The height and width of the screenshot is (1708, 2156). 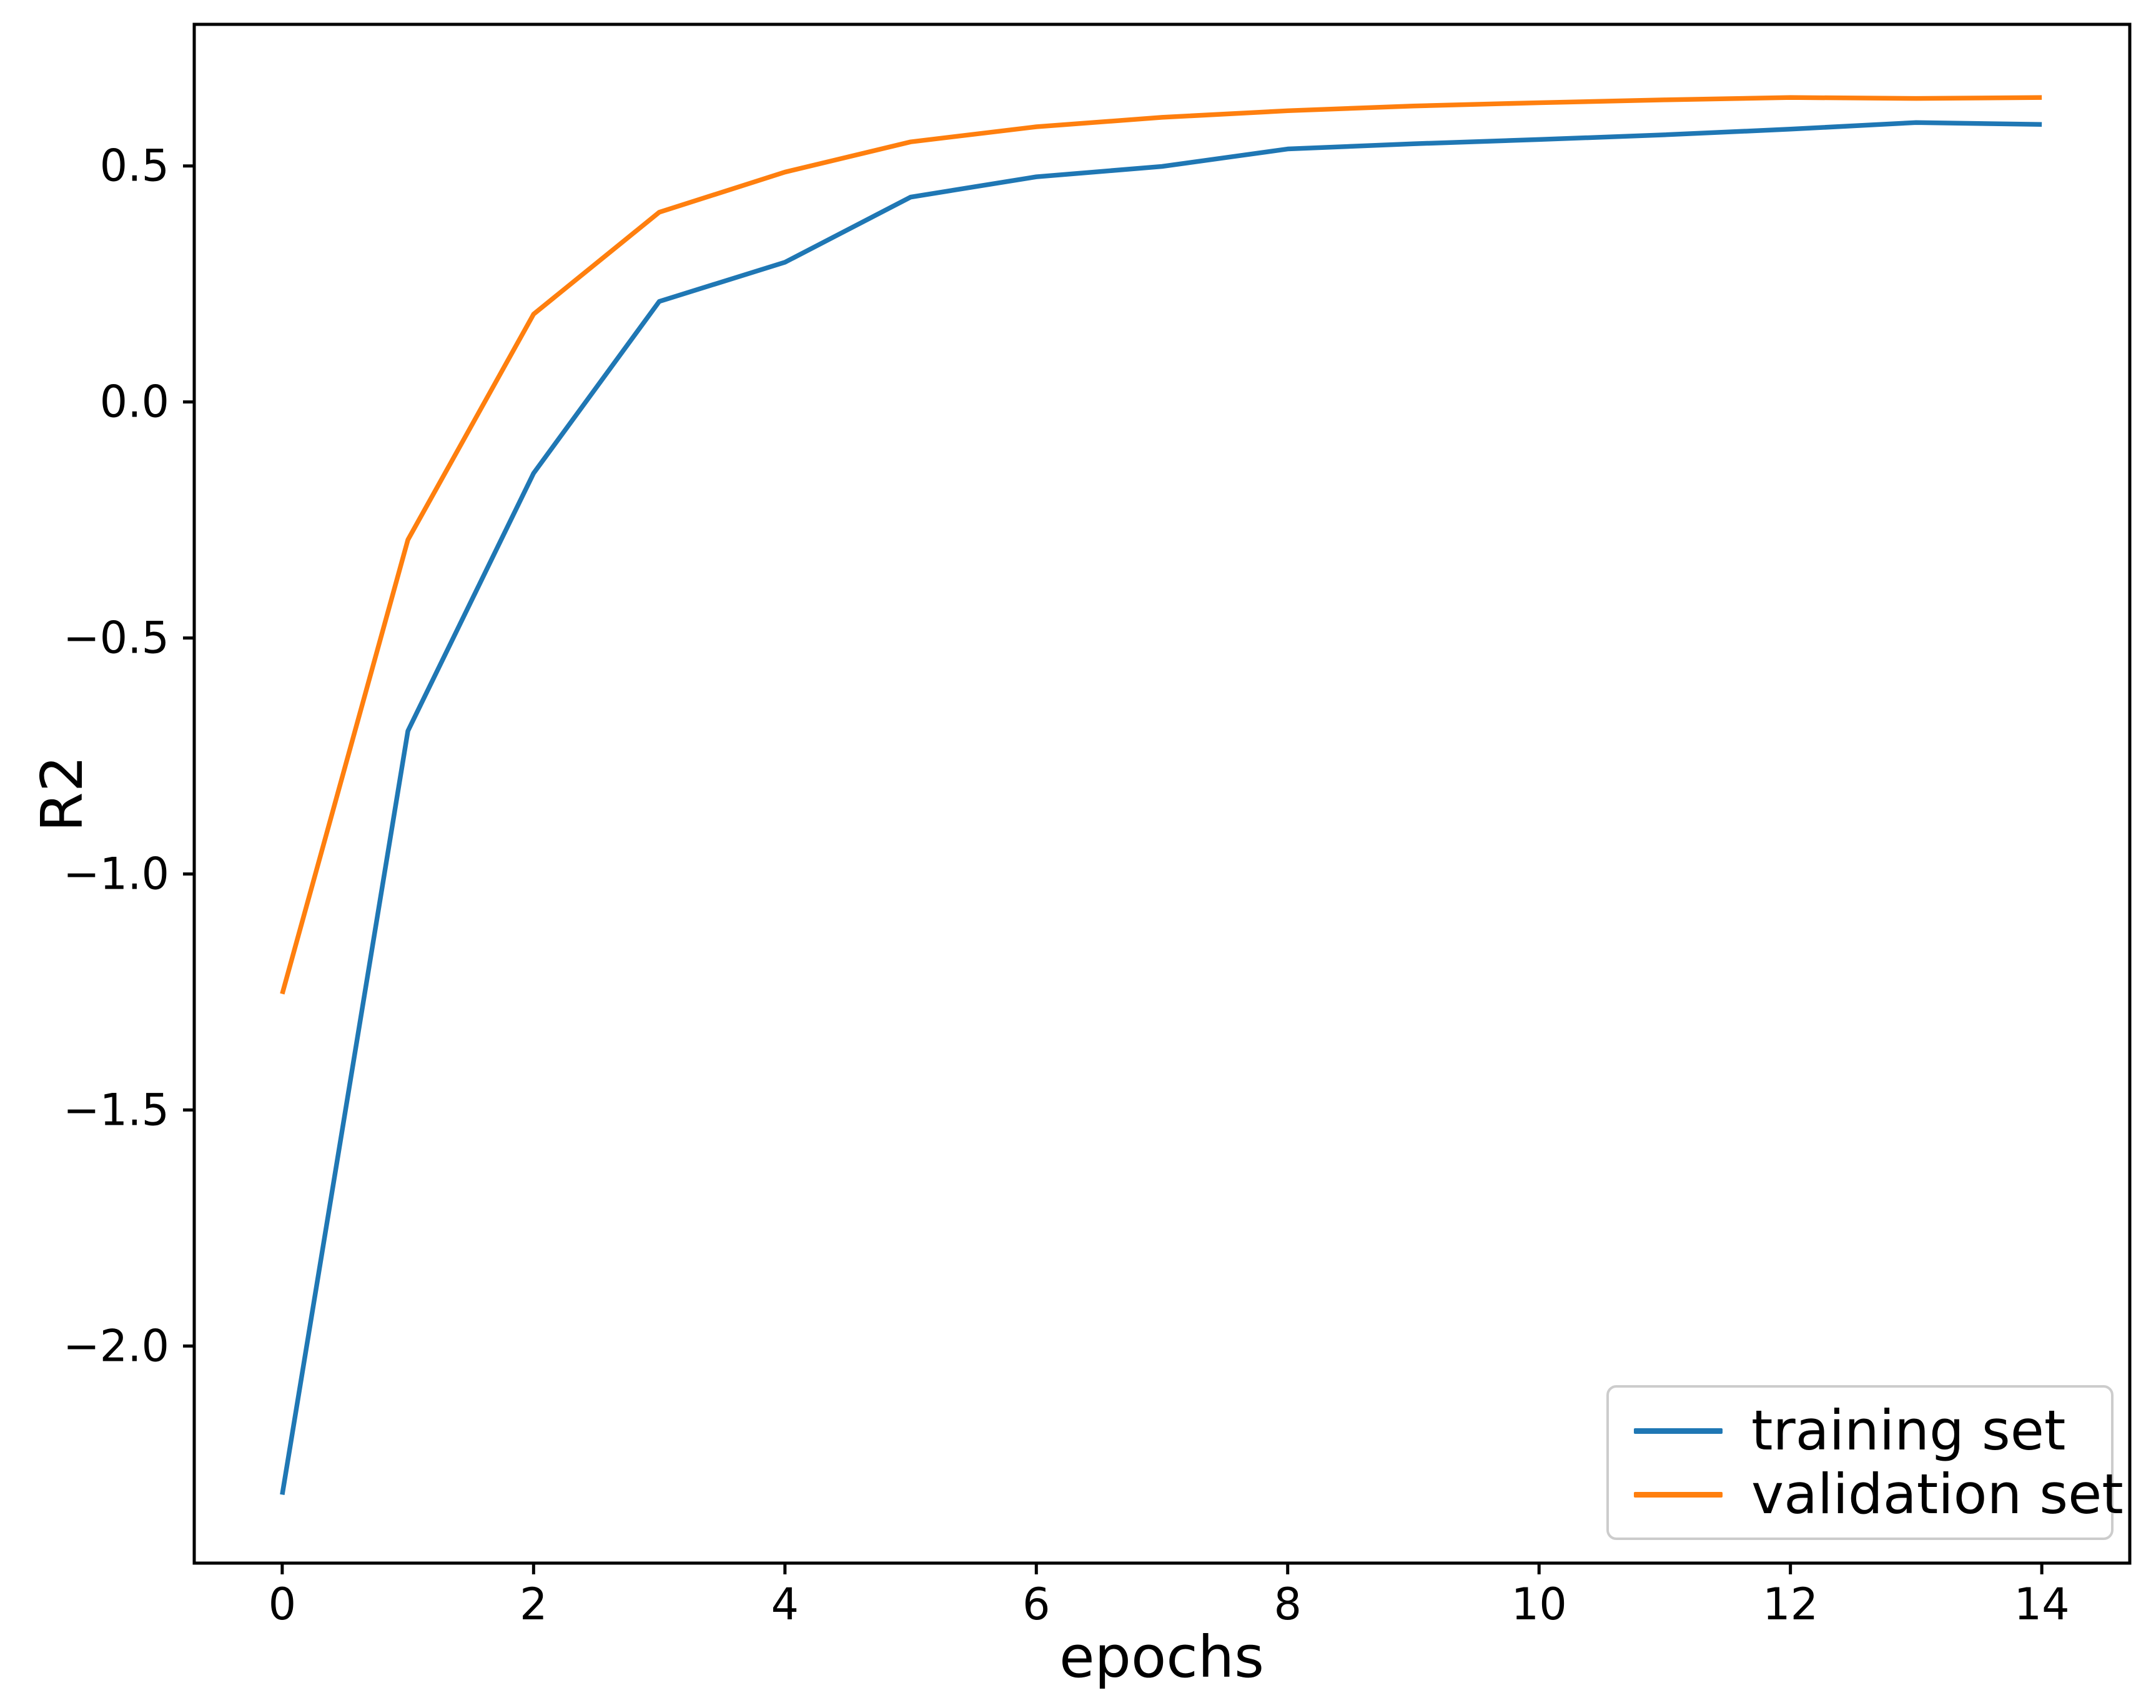 What do you see at coordinates (116, 1109) in the screenshot?
I see `y-tick-label: −1.5` at bounding box center [116, 1109].